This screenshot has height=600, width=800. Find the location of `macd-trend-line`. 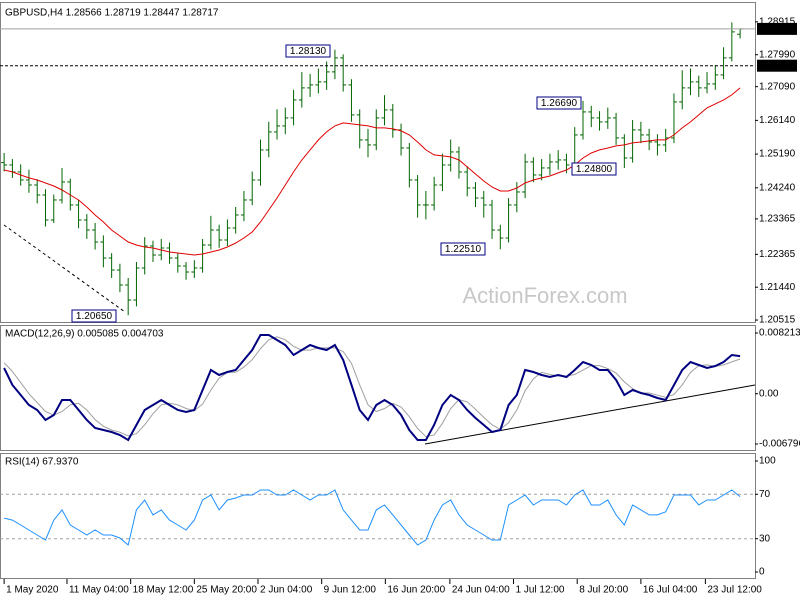

macd-trend-line is located at coordinates (590, 414).